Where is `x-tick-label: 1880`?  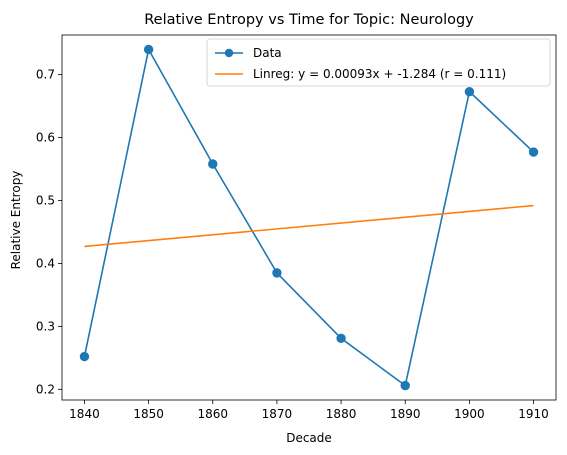 x-tick-label: 1880 is located at coordinates (341, 414).